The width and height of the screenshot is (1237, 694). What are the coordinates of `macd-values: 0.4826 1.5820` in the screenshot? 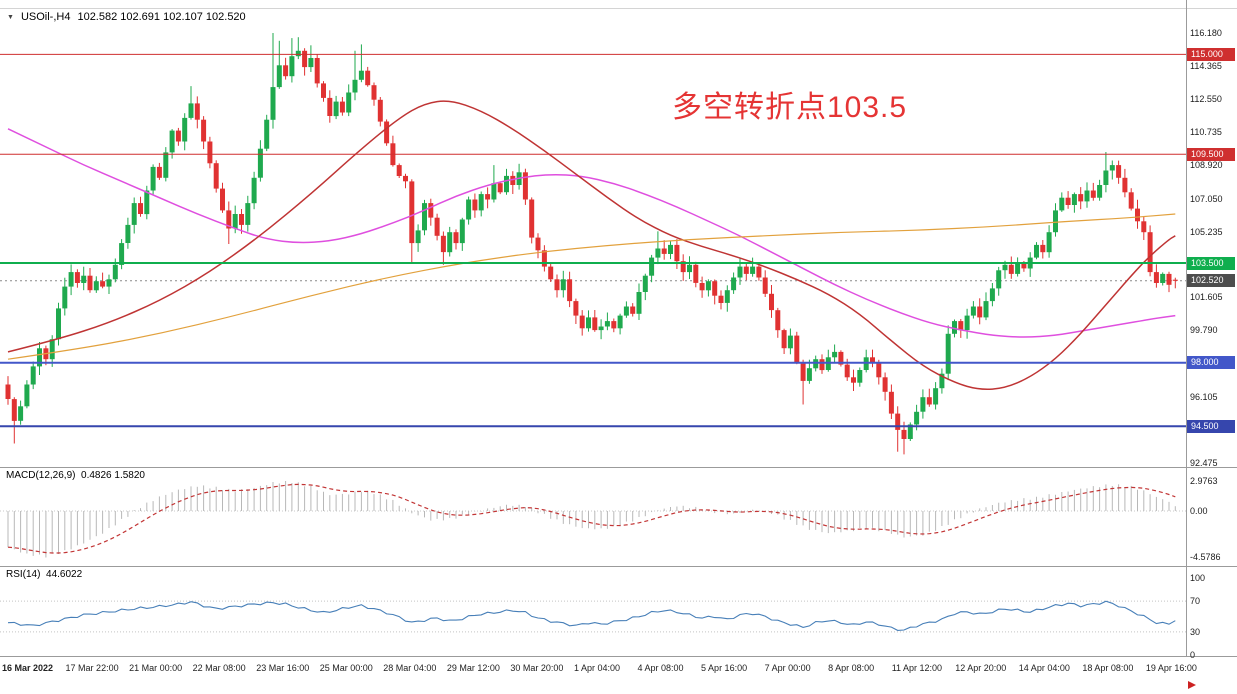 It's located at (113, 475).